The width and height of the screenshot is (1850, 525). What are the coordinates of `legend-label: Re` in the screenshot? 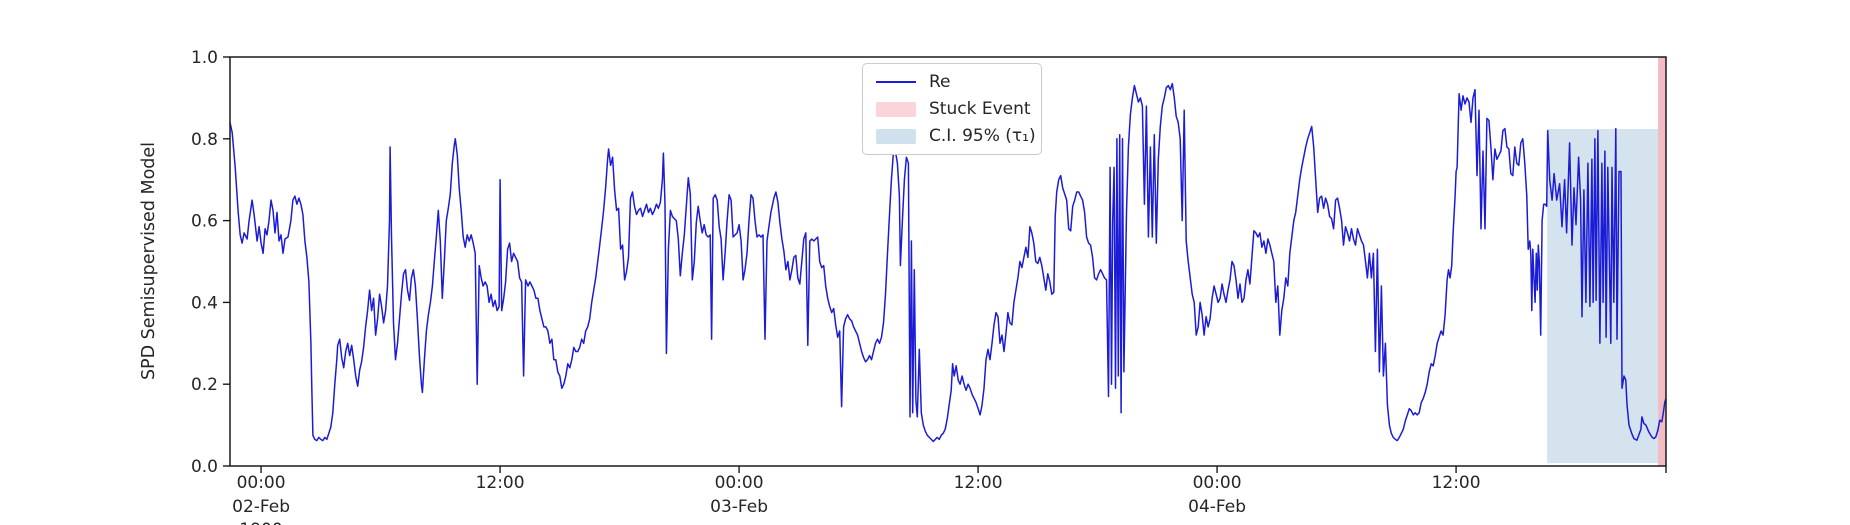 It's located at (940, 82).